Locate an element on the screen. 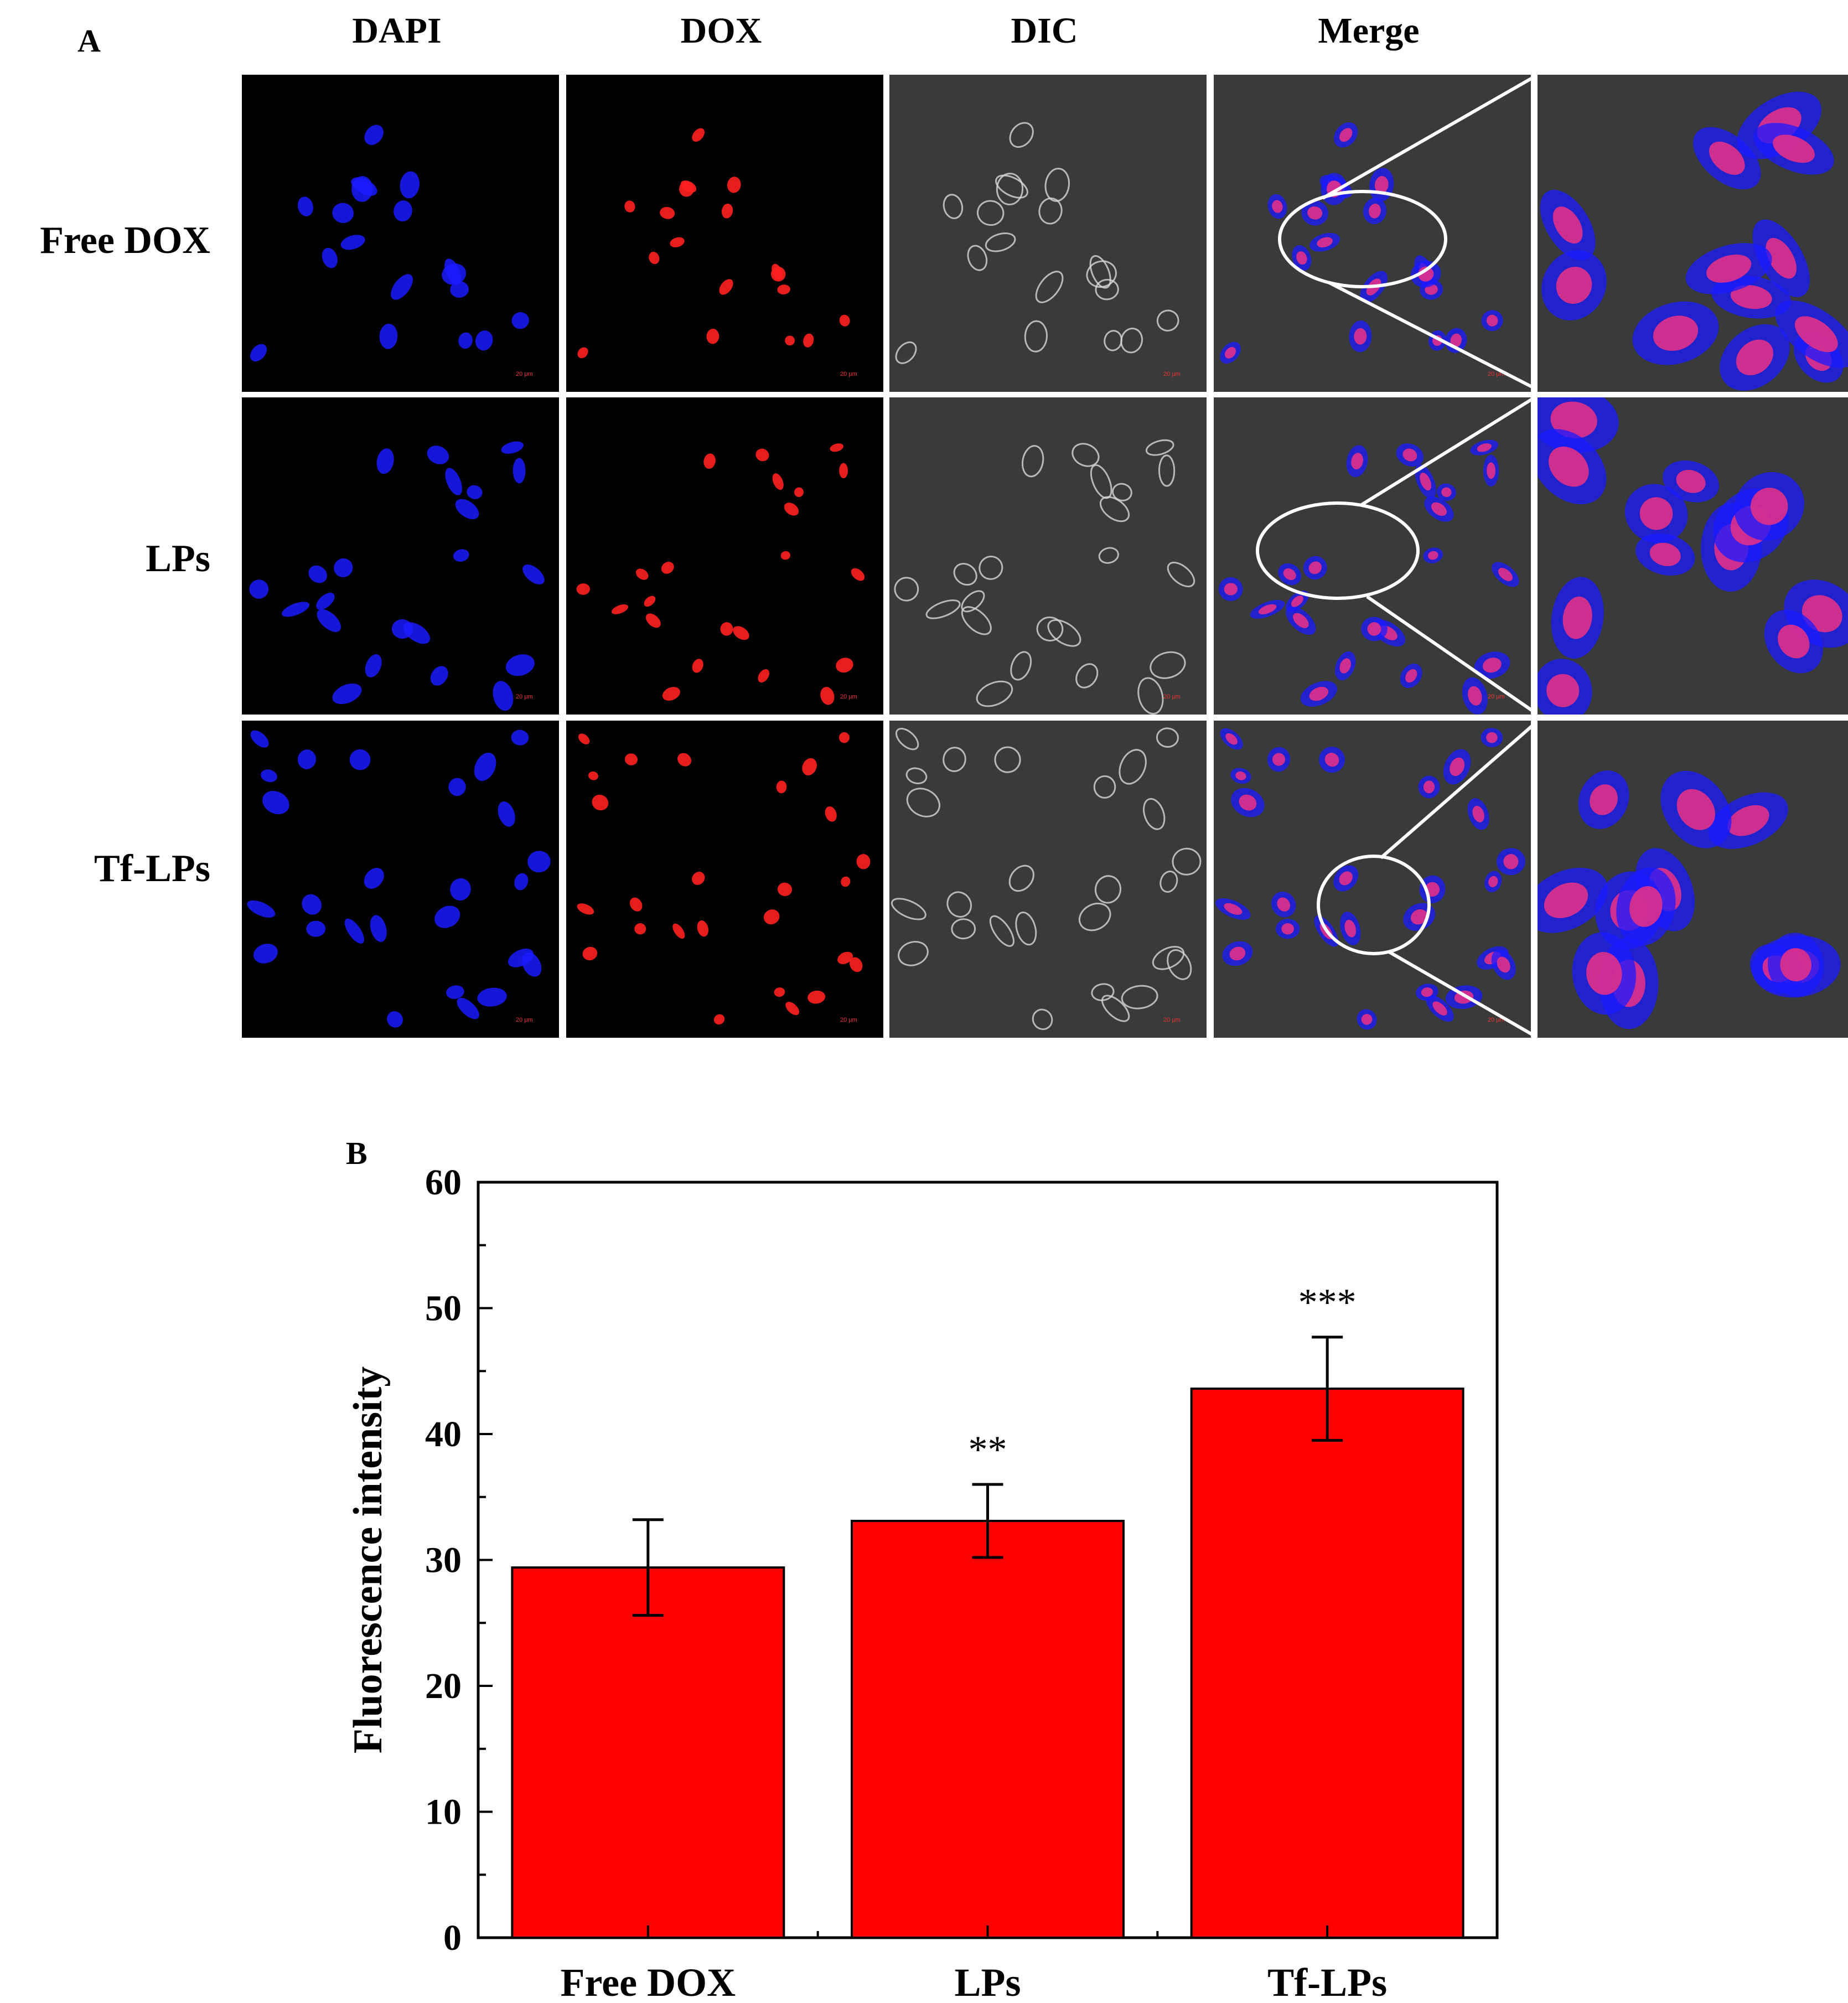 This screenshot has width=1848, height=2003. panel-a-label: A is located at coordinates (89, 41).